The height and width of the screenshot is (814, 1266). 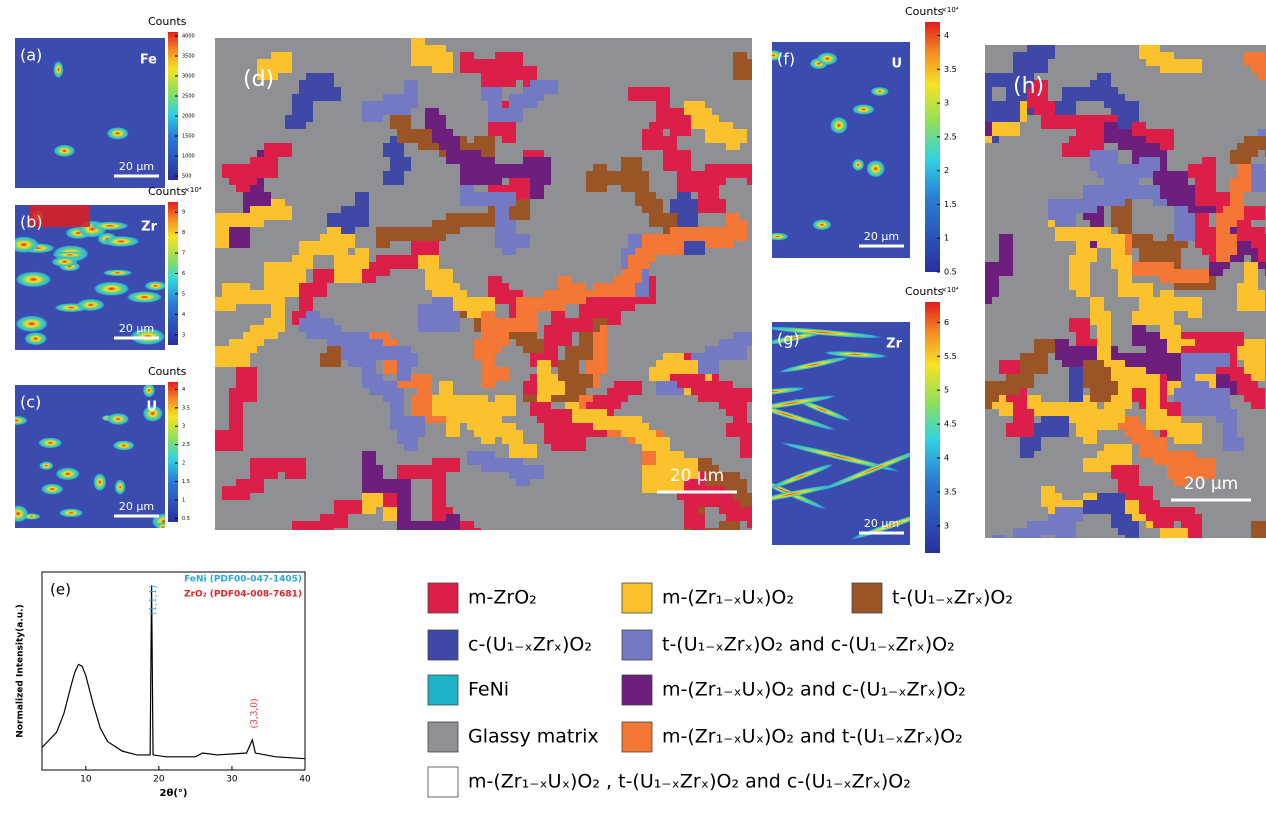 What do you see at coordinates (90, 456) in the screenshot?
I see `map-background` at bounding box center [90, 456].